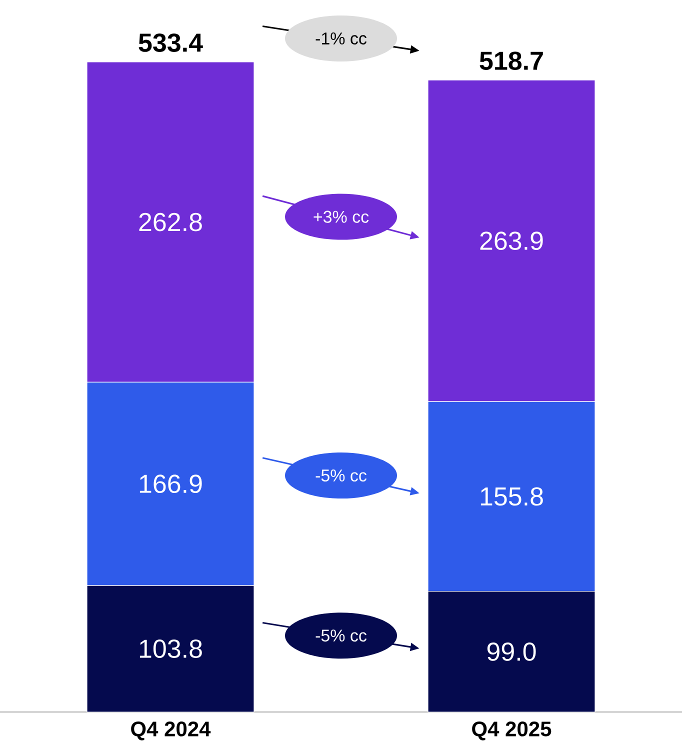 Image resolution: width=682 pixels, height=754 pixels. Describe the element at coordinates (170, 43) in the screenshot. I see `total-label: 533.4` at that location.